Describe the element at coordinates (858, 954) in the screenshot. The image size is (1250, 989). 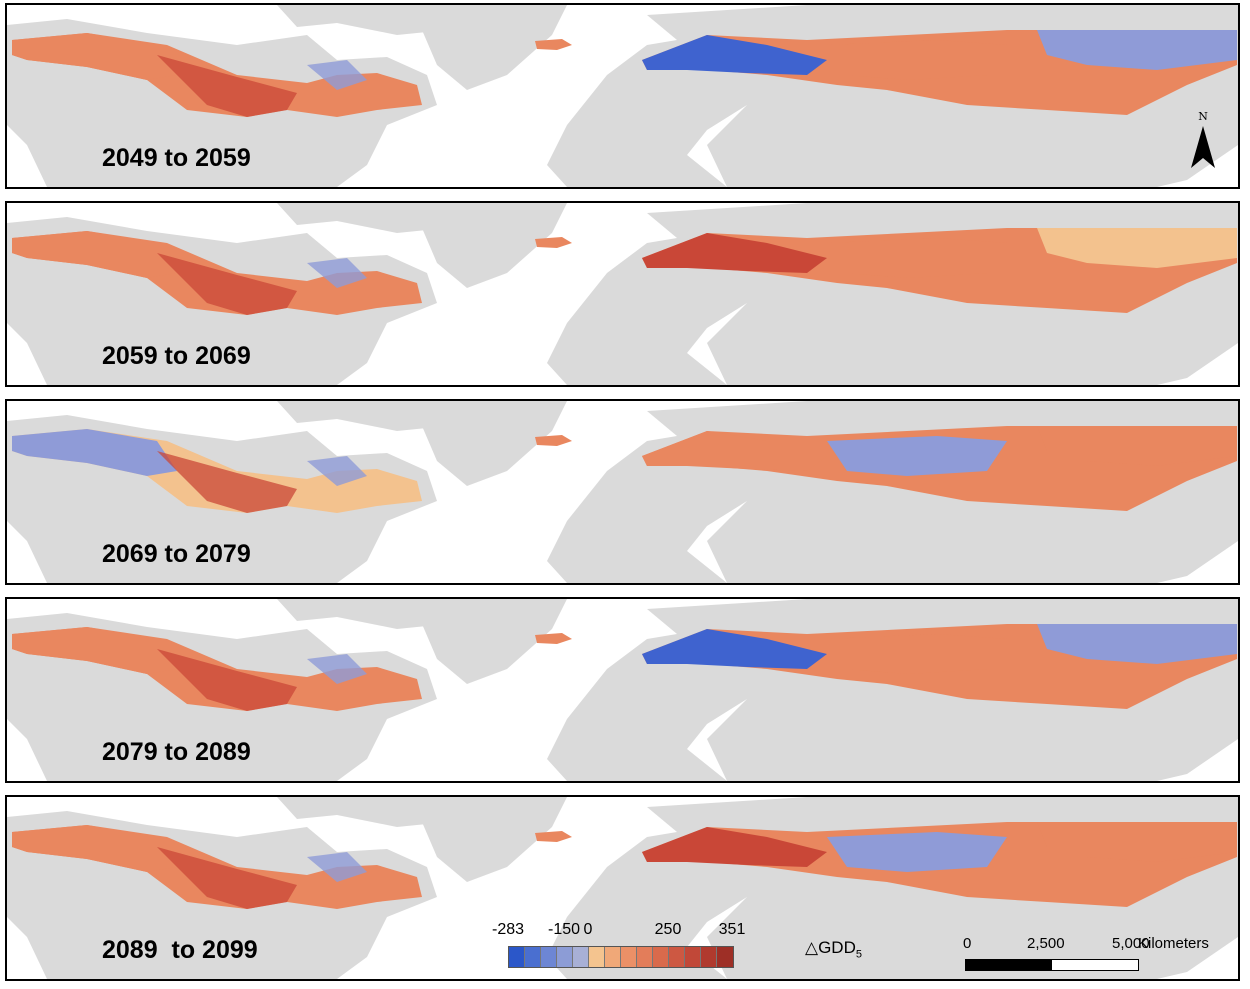
I see `variable-subscript: 5` at that location.